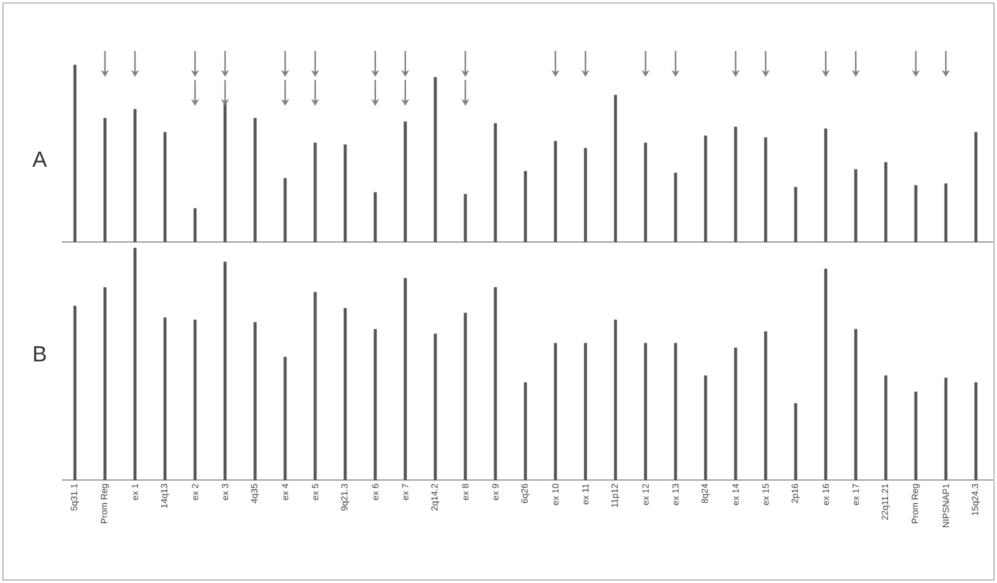  Describe the element at coordinates (855, 495) in the screenshot. I see `x-tick-label: ex 17` at that location.